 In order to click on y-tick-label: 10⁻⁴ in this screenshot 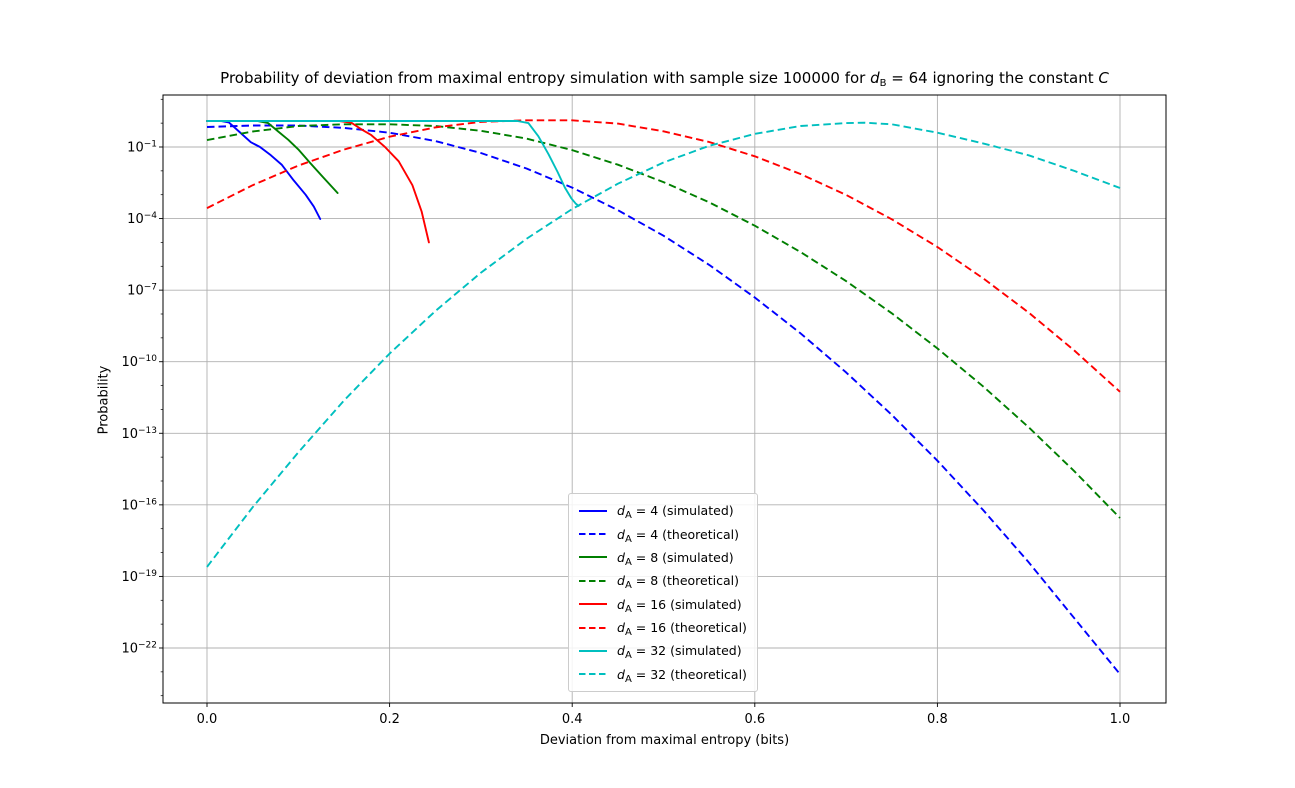, I will do `click(142, 219)`.